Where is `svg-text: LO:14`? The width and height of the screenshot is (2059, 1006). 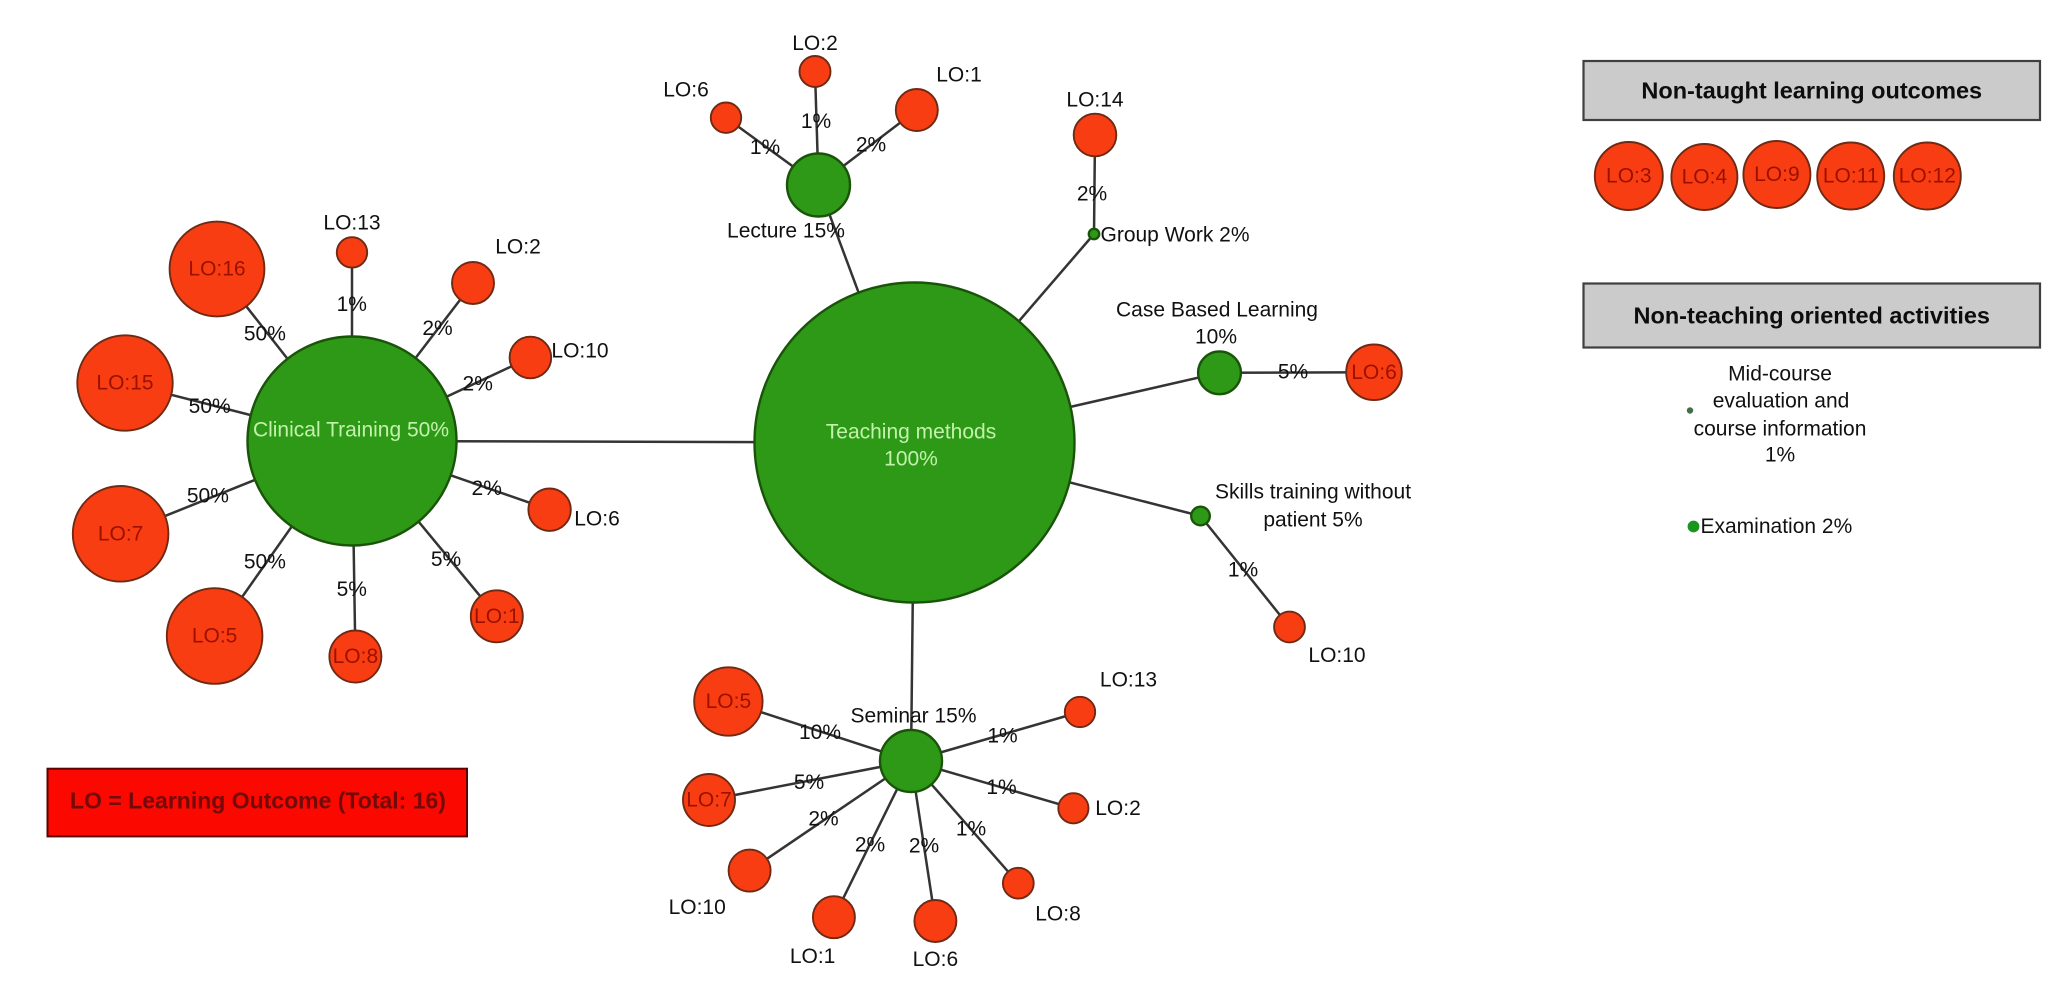
svg-text: LO:14 is located at coordinates (1095, 100).